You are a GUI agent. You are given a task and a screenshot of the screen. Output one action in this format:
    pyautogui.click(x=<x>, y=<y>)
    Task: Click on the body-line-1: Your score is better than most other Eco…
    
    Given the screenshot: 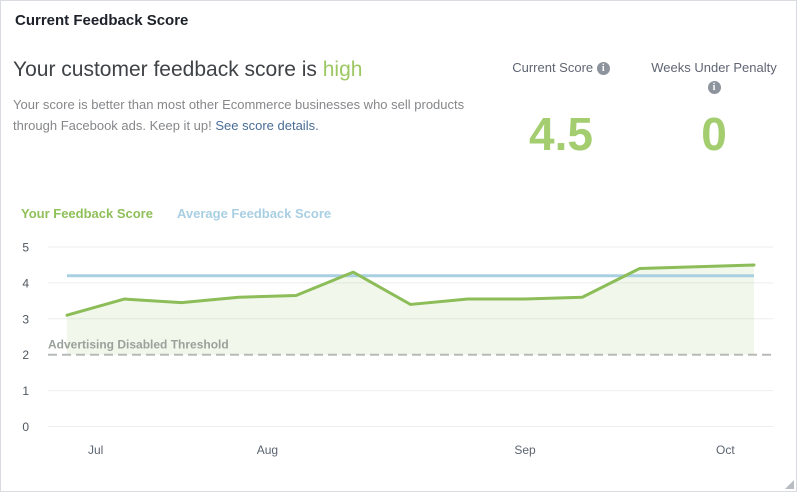 What is the action you would take?
    pyautogui.click(x=239, y=104)
    